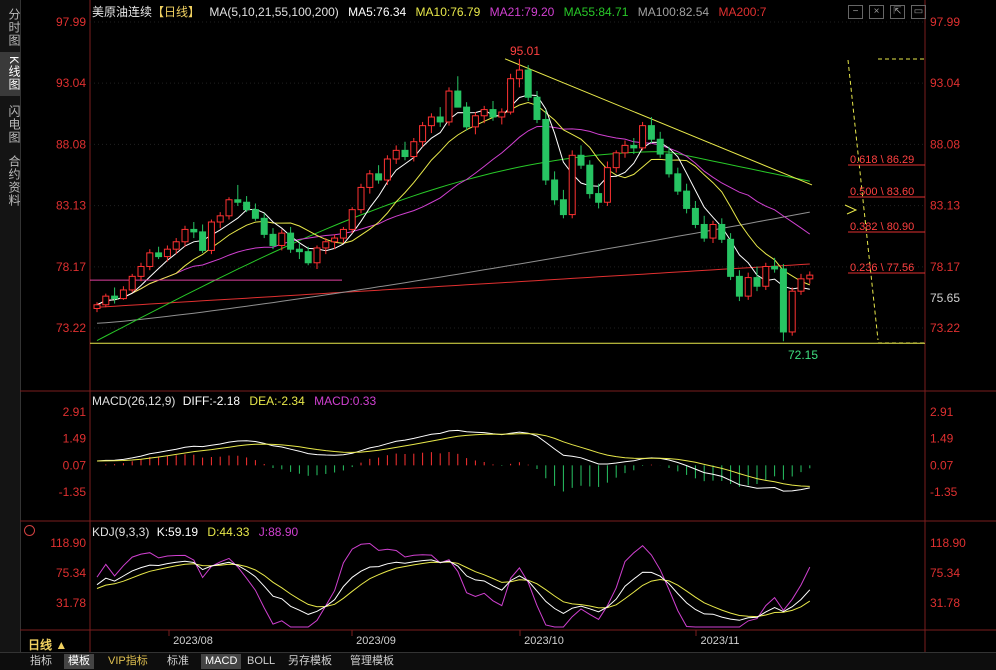 The height and width of the screenshot is (670, 996). I want to click on price-axis-label-right: 88.08, so click(945, 144).